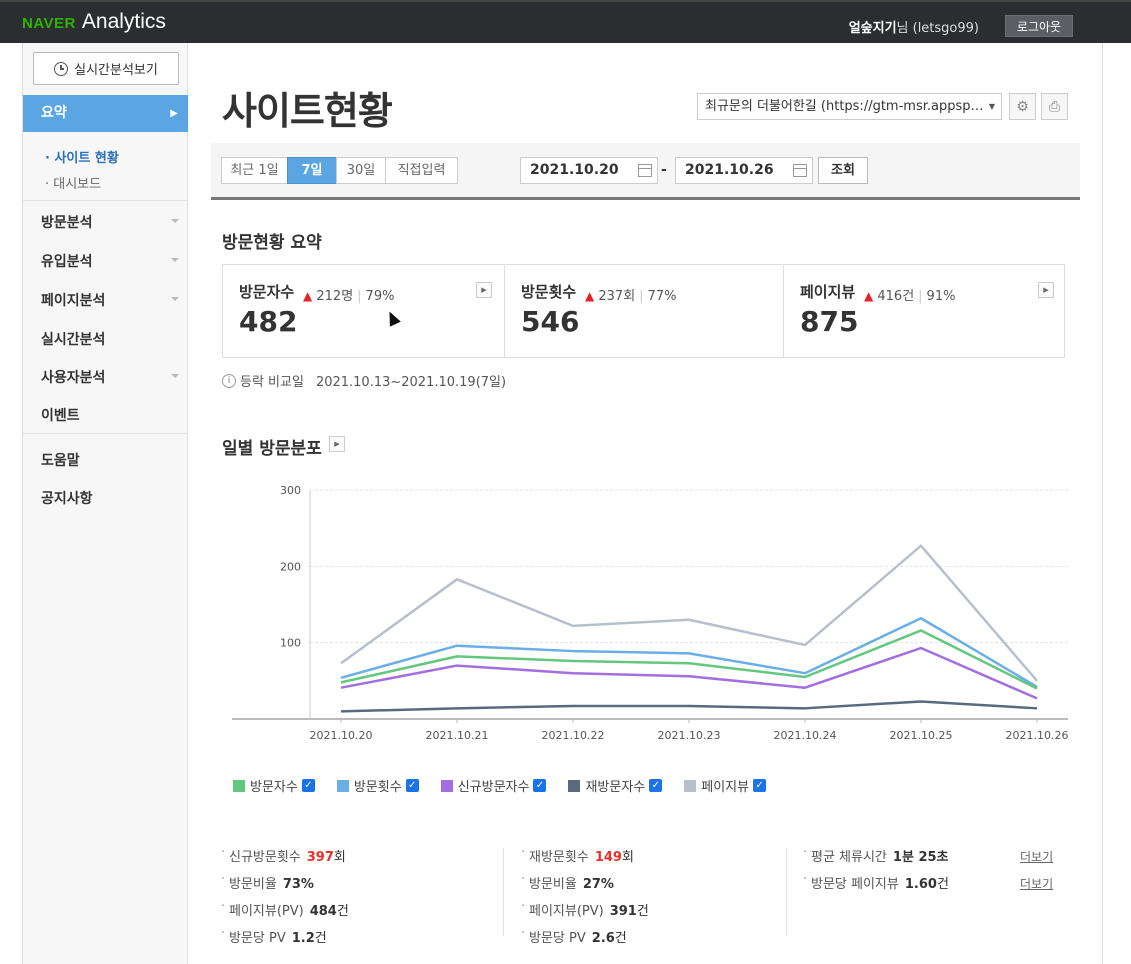  I want to click on stat-label: 신규방문횟수, so click(265, 857).